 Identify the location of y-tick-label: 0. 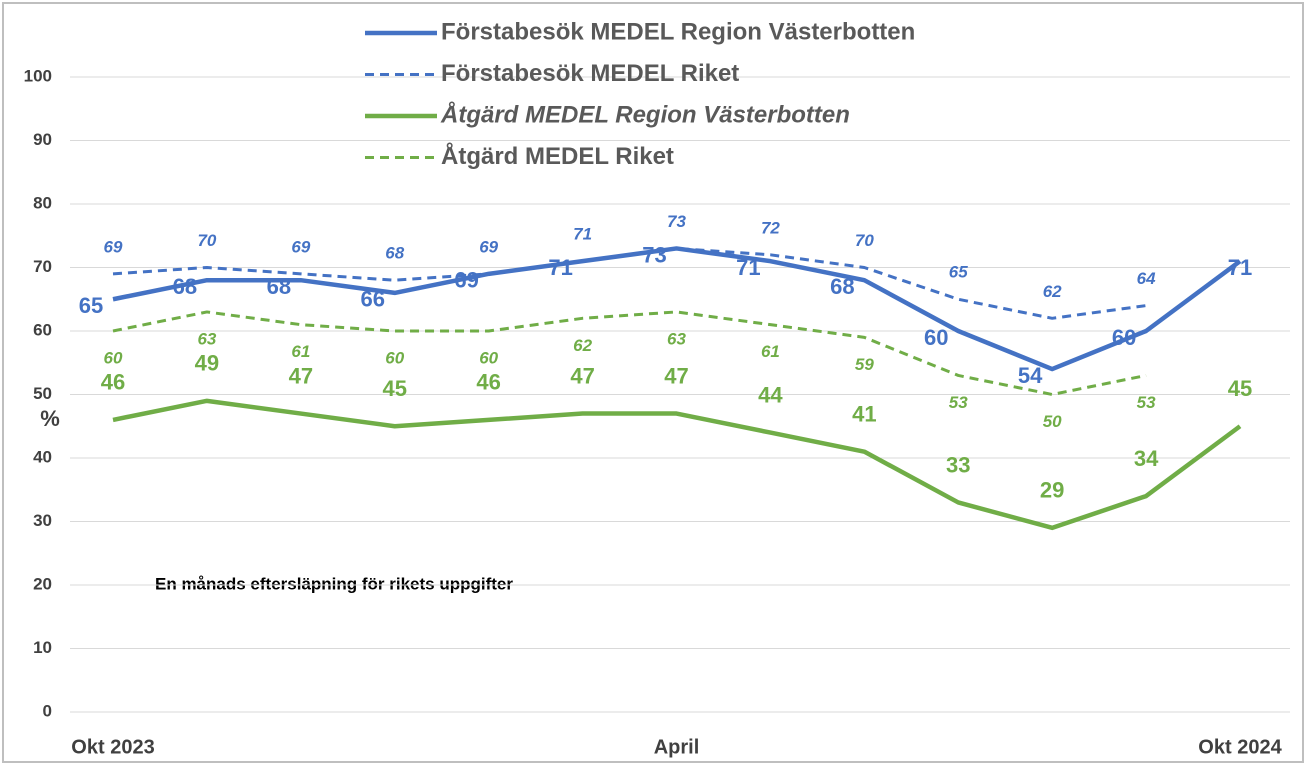
(47, 710).